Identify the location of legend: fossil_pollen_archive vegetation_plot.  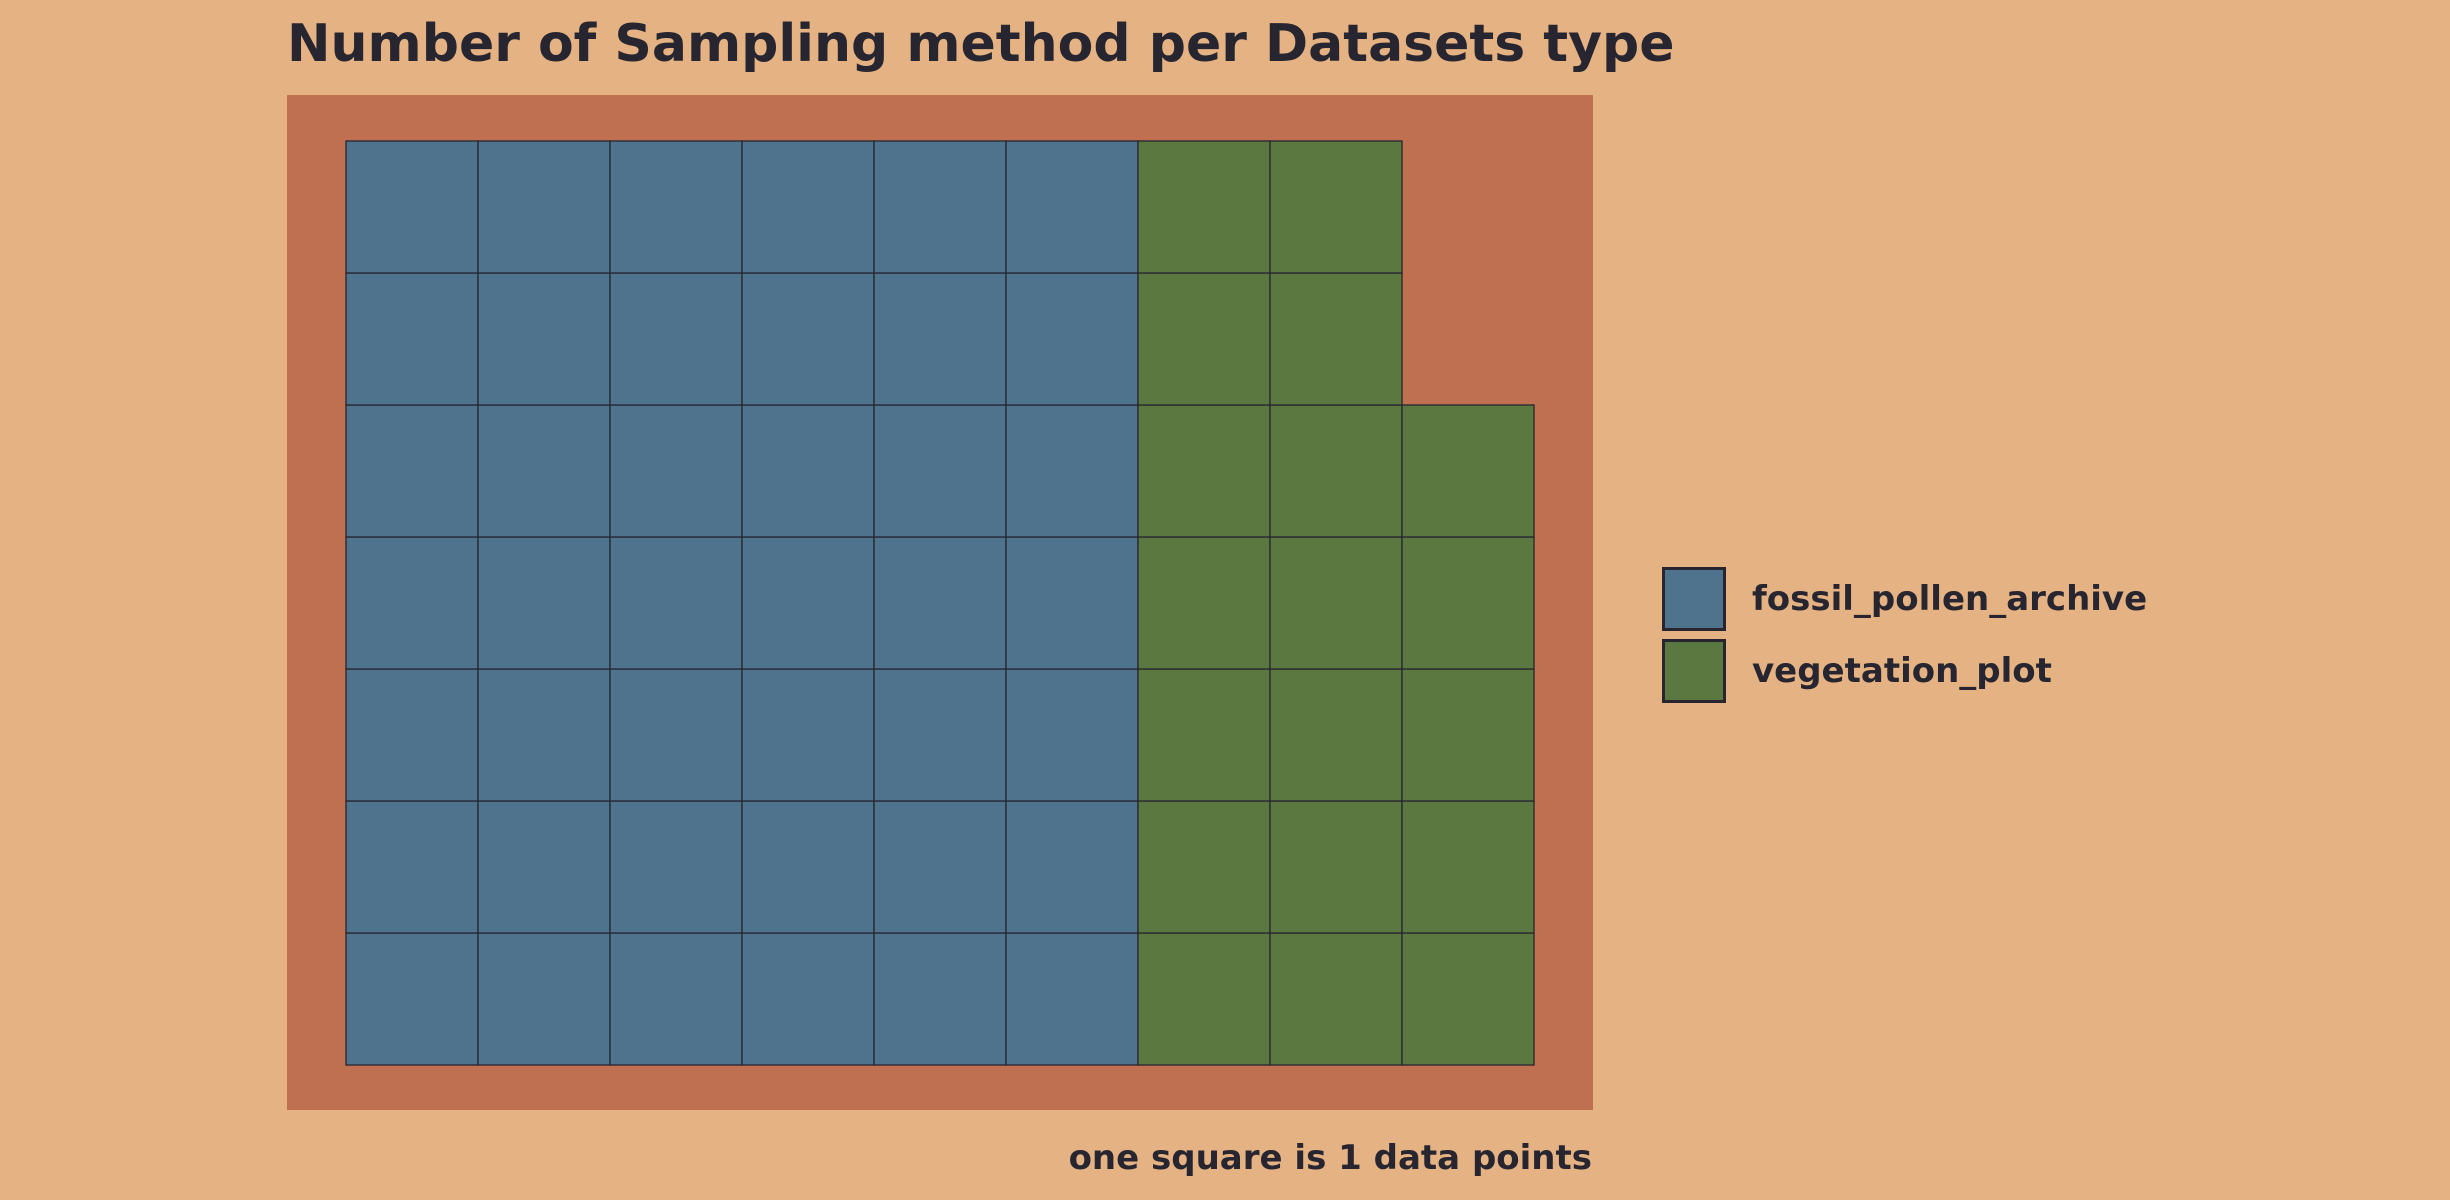
(1904, 635).